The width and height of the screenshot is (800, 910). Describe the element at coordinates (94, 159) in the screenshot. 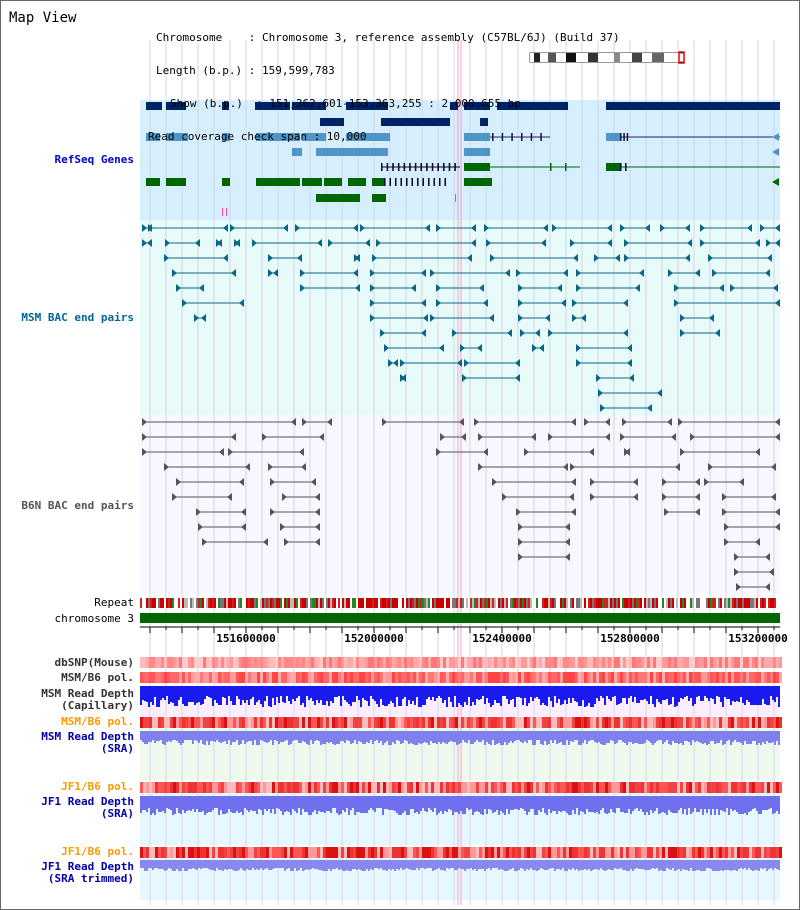

I see `refseq-genes-label: RefSeq Genes` at that location.